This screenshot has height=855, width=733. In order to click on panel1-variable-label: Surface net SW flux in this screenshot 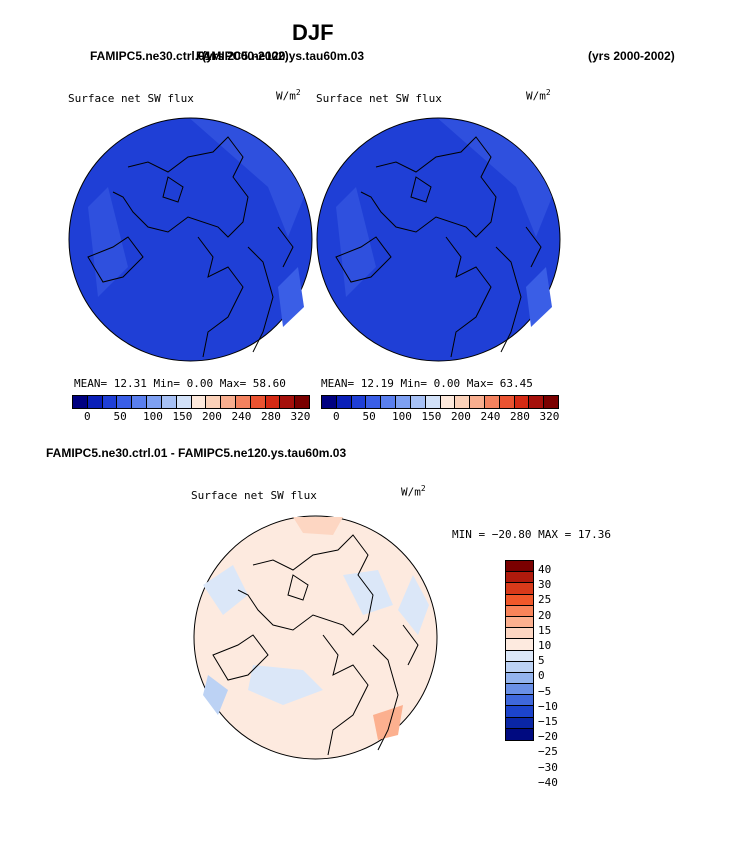, I will do `click(131, 98)`.